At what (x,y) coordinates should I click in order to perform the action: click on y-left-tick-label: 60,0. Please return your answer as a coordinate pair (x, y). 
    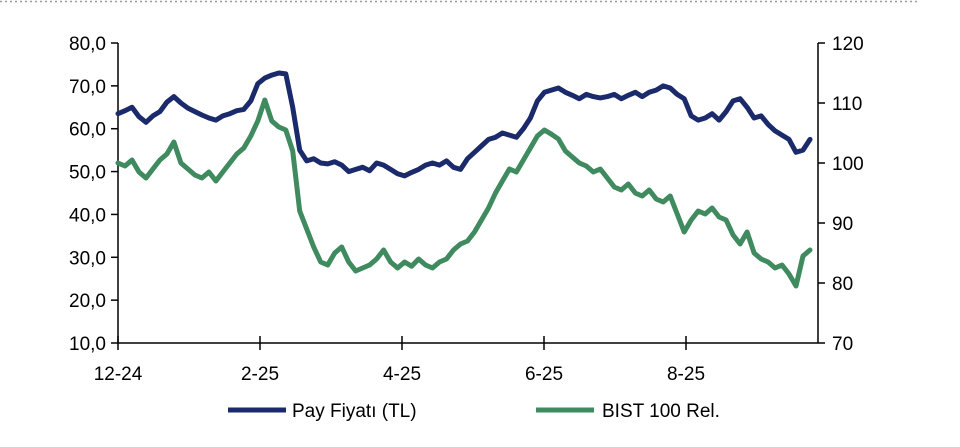
    Looking at the image, I should click on (87, 130).